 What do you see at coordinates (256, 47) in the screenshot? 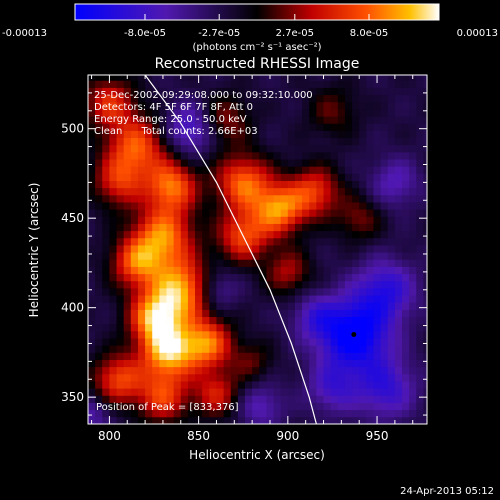
I see `colorbar-unit-label: (photons cm⁻² s⁻¹ asec⁻²)` at bounding box center [256, 47].